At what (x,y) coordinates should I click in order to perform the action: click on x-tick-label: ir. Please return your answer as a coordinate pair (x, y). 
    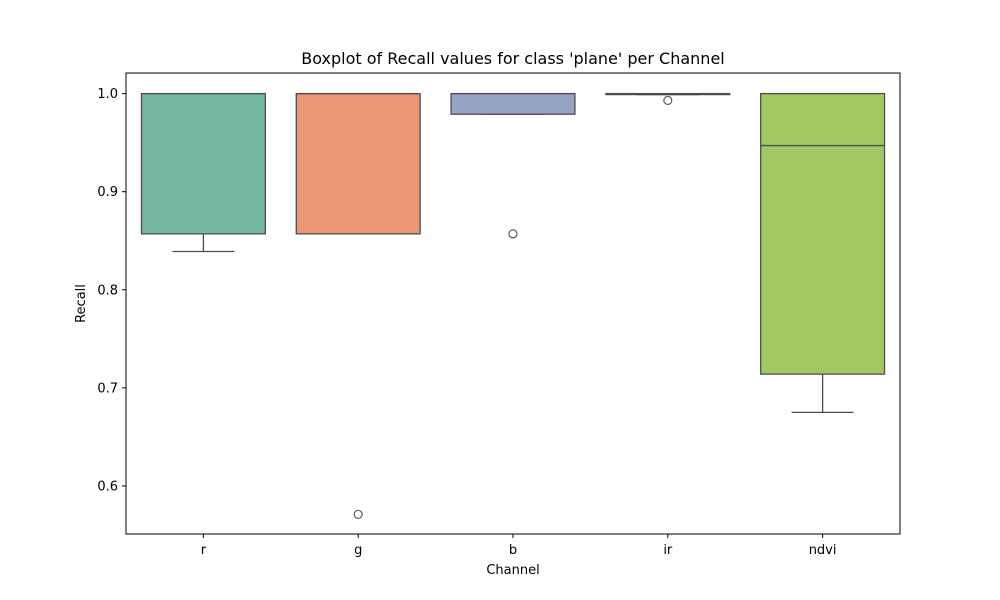
    Looking at the image, I should click on (668, 550).